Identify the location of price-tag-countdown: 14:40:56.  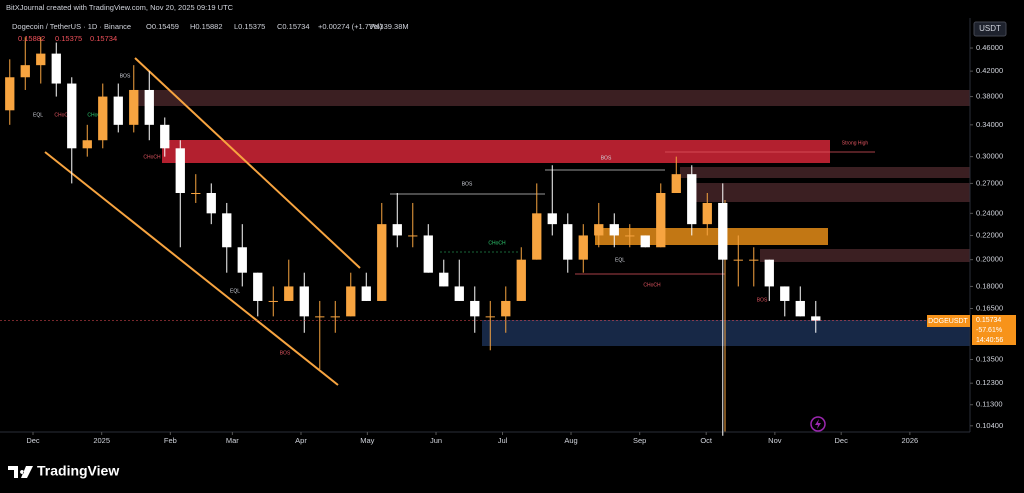
(989, 340).